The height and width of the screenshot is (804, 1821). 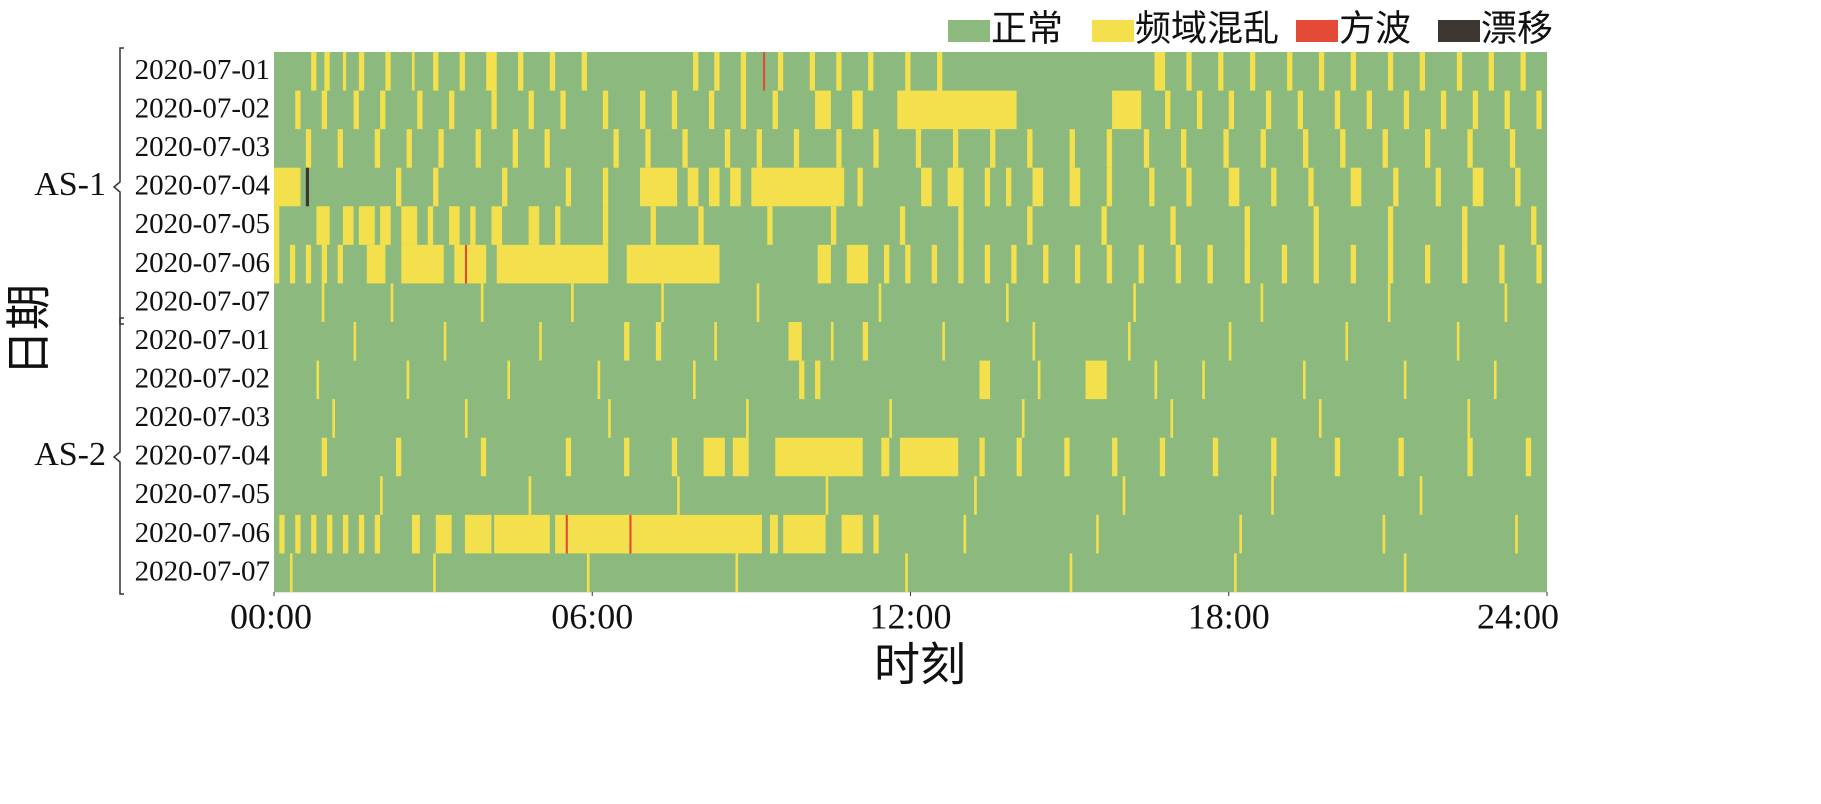 I want to click on legend-swatch, so click(x=1459, y=31).